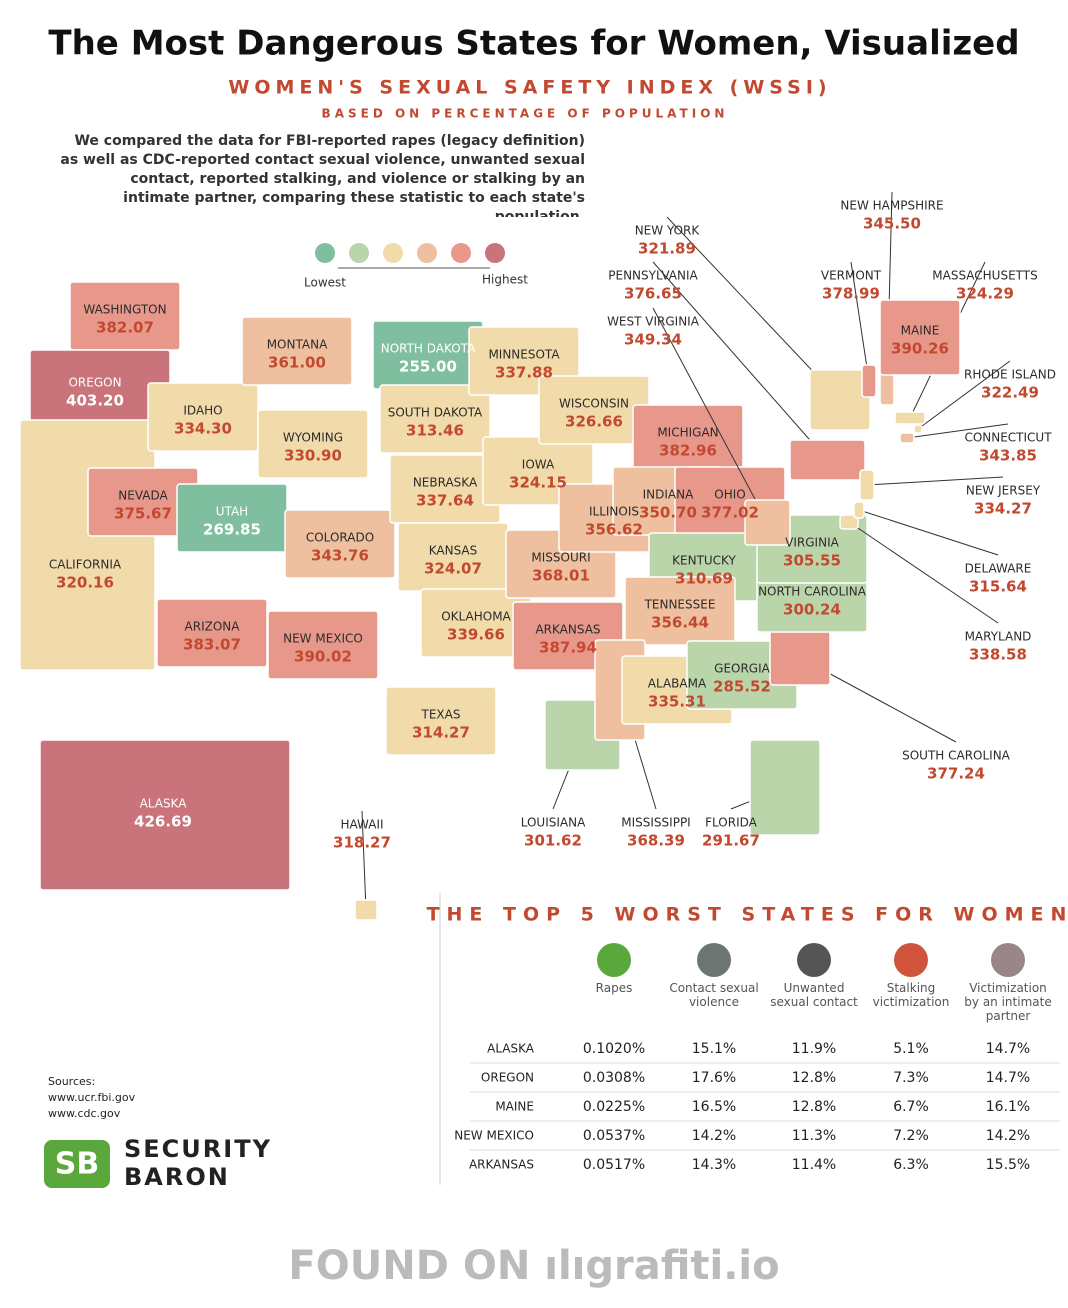 The height and width of the screenshot is (1308, 1068). I want to click on state-value: 324.29, so click(985, 294).